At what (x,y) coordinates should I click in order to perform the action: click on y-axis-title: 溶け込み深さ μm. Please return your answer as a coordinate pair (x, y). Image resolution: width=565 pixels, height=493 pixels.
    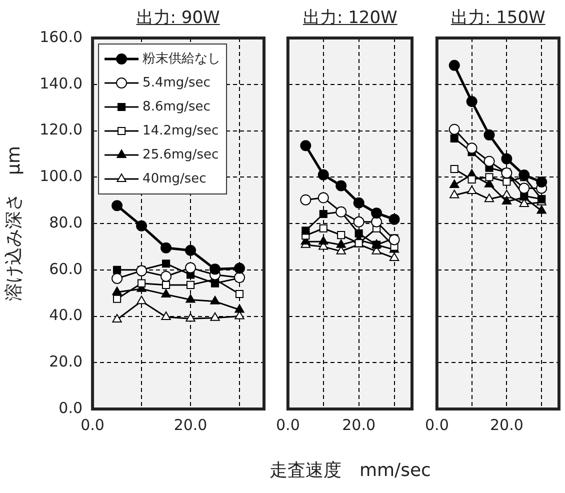
    Looking at the image, I should click on (13, 223).